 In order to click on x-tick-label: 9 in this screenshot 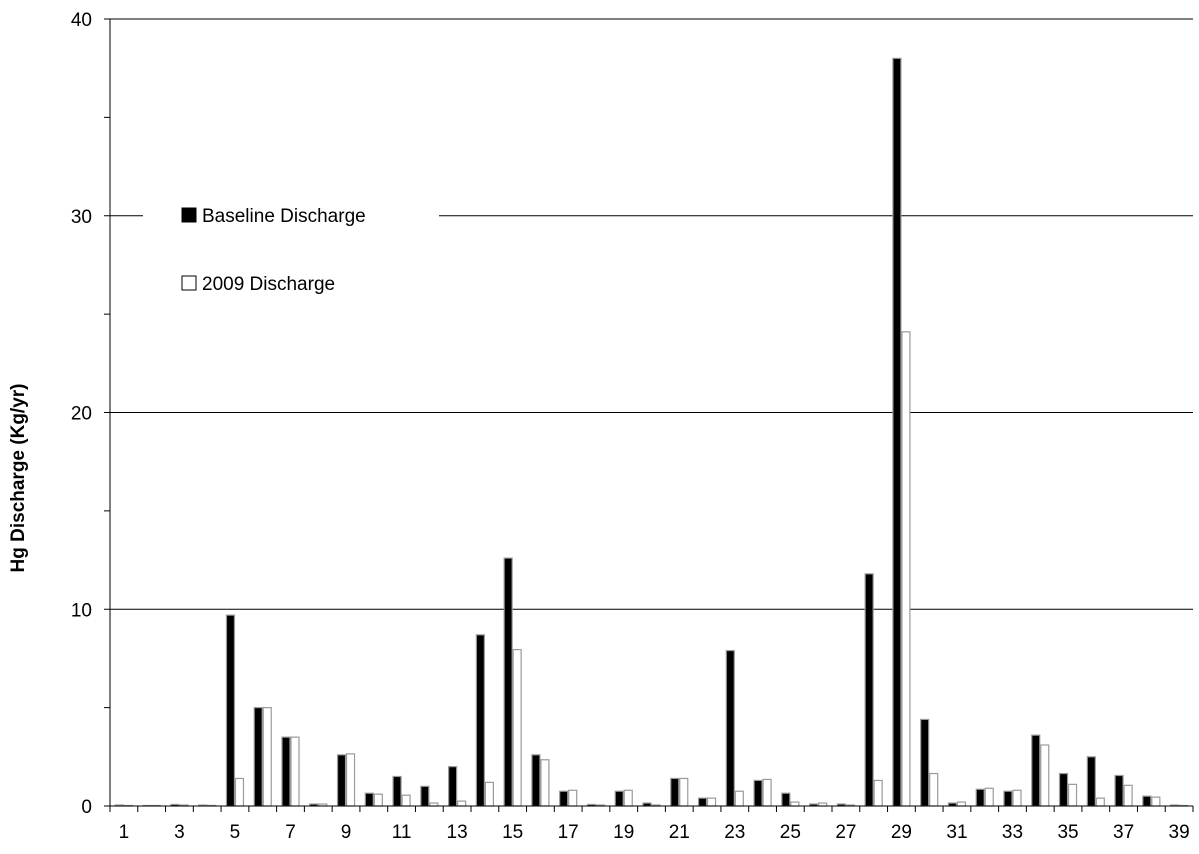, I will do `click(346, 832)`.